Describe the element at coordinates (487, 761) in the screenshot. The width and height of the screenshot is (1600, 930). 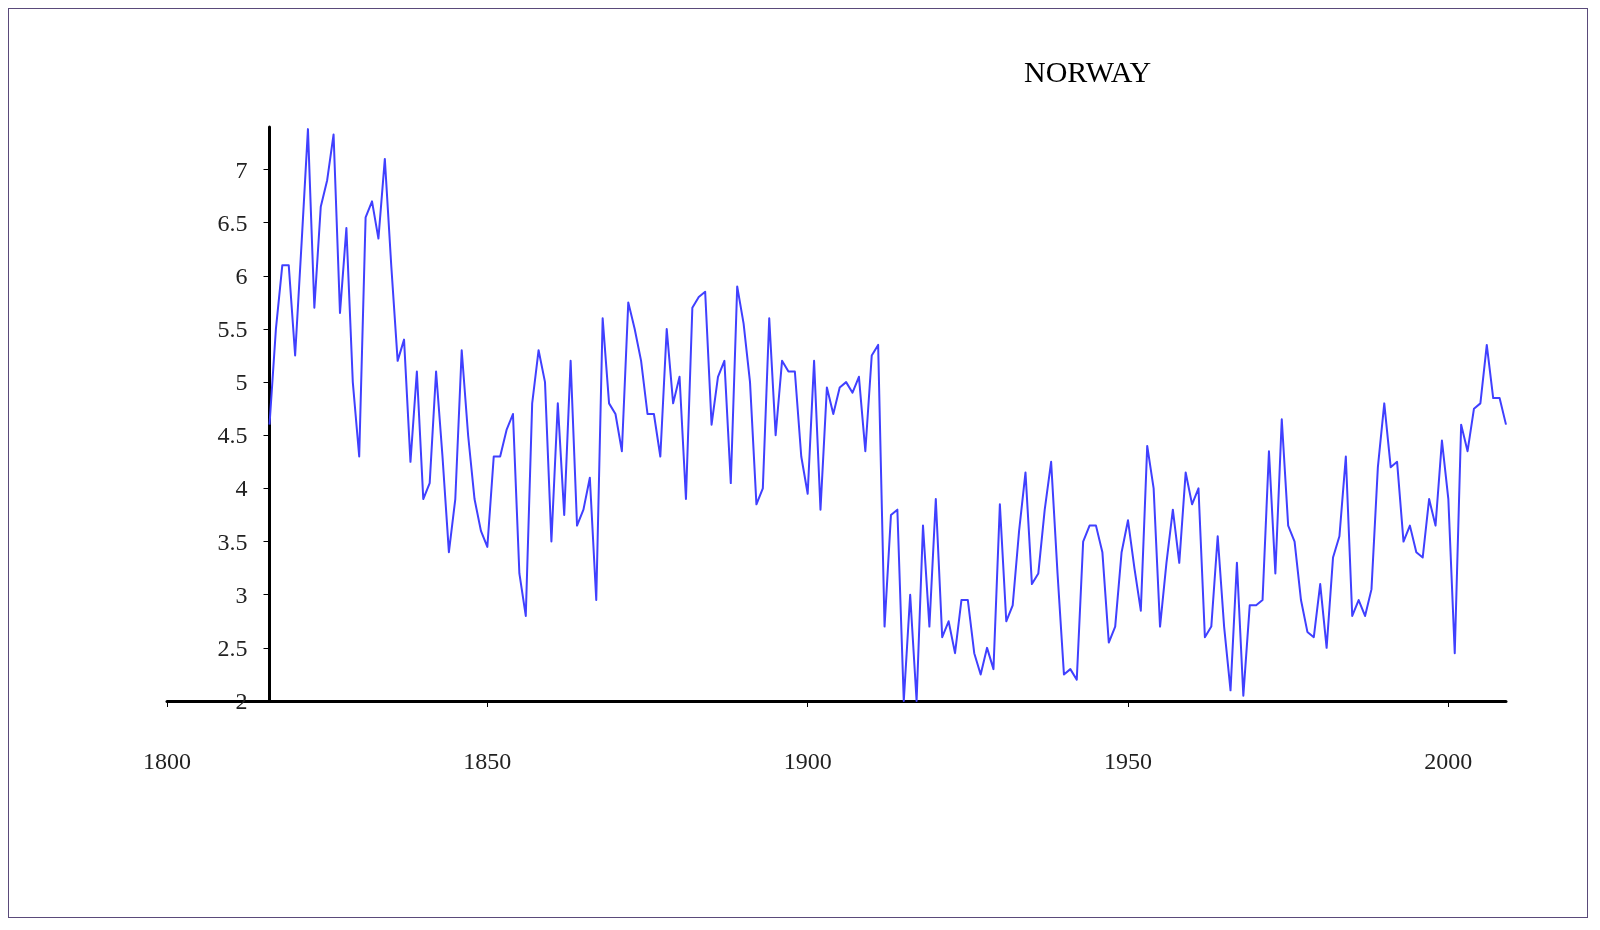
I see `x-tick-label: 1850` at that location.